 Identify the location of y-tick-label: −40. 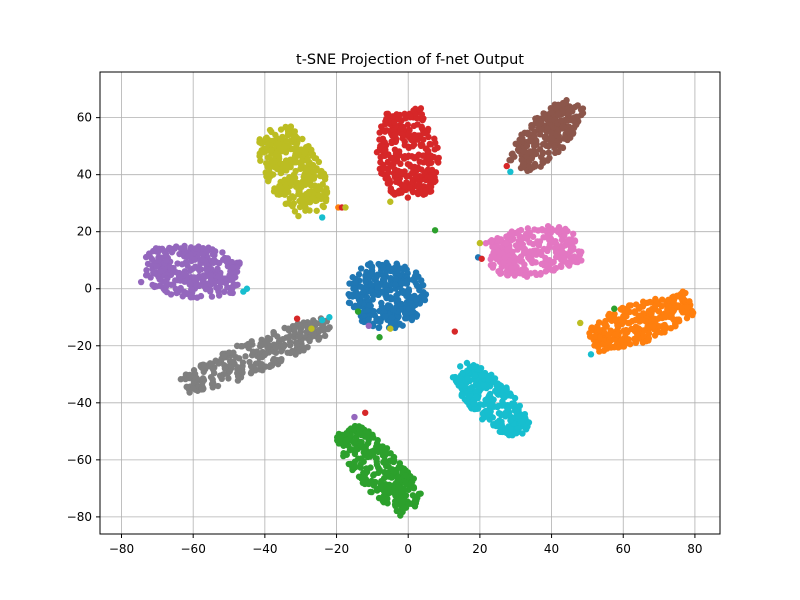
(79, 403).